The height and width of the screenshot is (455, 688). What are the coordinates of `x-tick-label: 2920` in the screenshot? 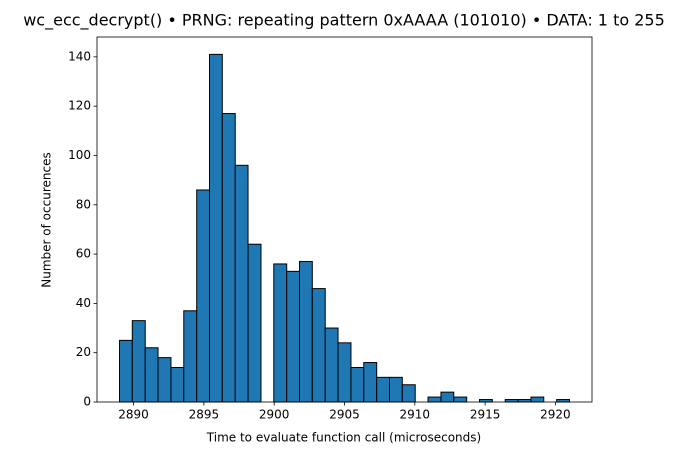 It's located at (555, 415).